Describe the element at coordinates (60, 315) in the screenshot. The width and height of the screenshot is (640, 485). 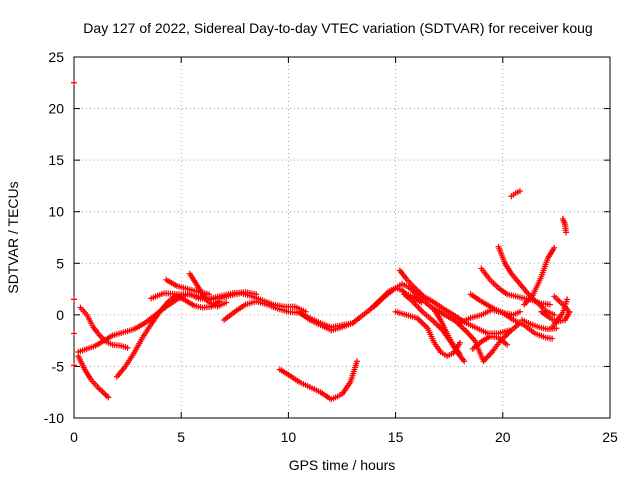
I see `y-tick-label: 0` at that location.